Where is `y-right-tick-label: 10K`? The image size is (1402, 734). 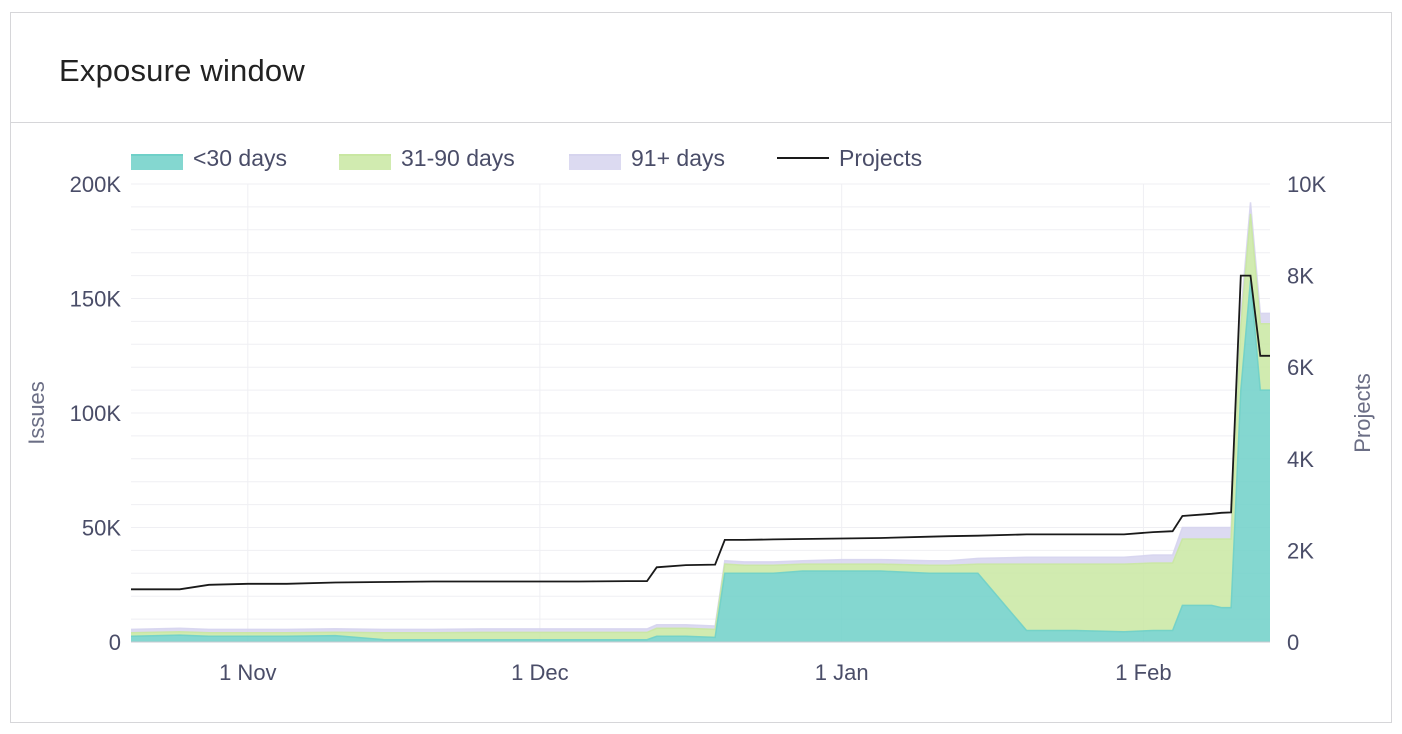 y-right-tick-label: 10K is located at coordinates (1306, 184).